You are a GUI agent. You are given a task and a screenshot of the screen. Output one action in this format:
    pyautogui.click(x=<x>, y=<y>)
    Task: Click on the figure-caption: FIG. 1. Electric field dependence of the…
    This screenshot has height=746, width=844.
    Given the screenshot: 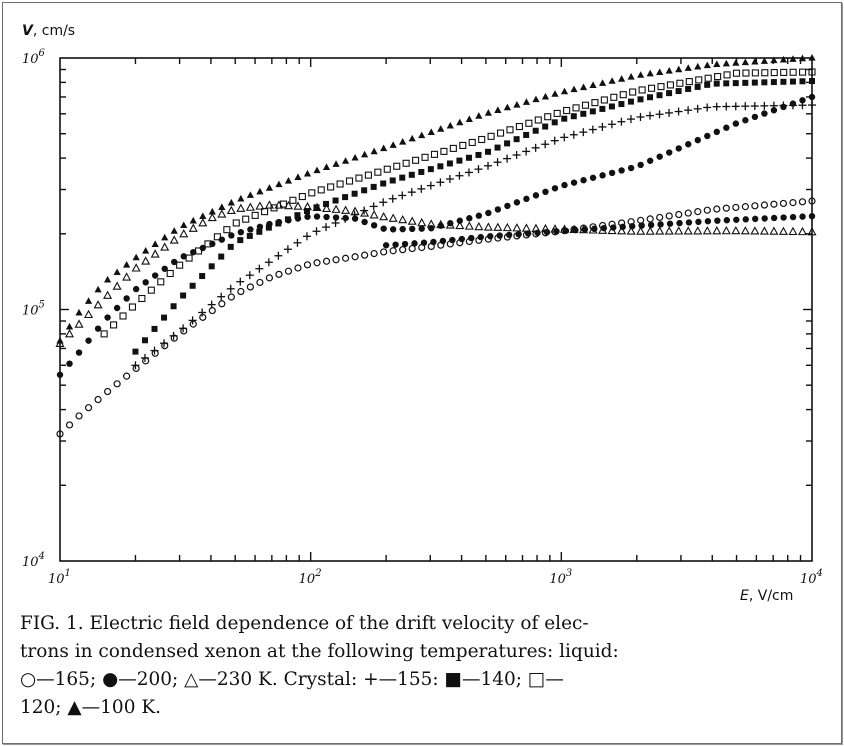 What is the action you would take?
    pyautogui.click(x=420, y=666)
    